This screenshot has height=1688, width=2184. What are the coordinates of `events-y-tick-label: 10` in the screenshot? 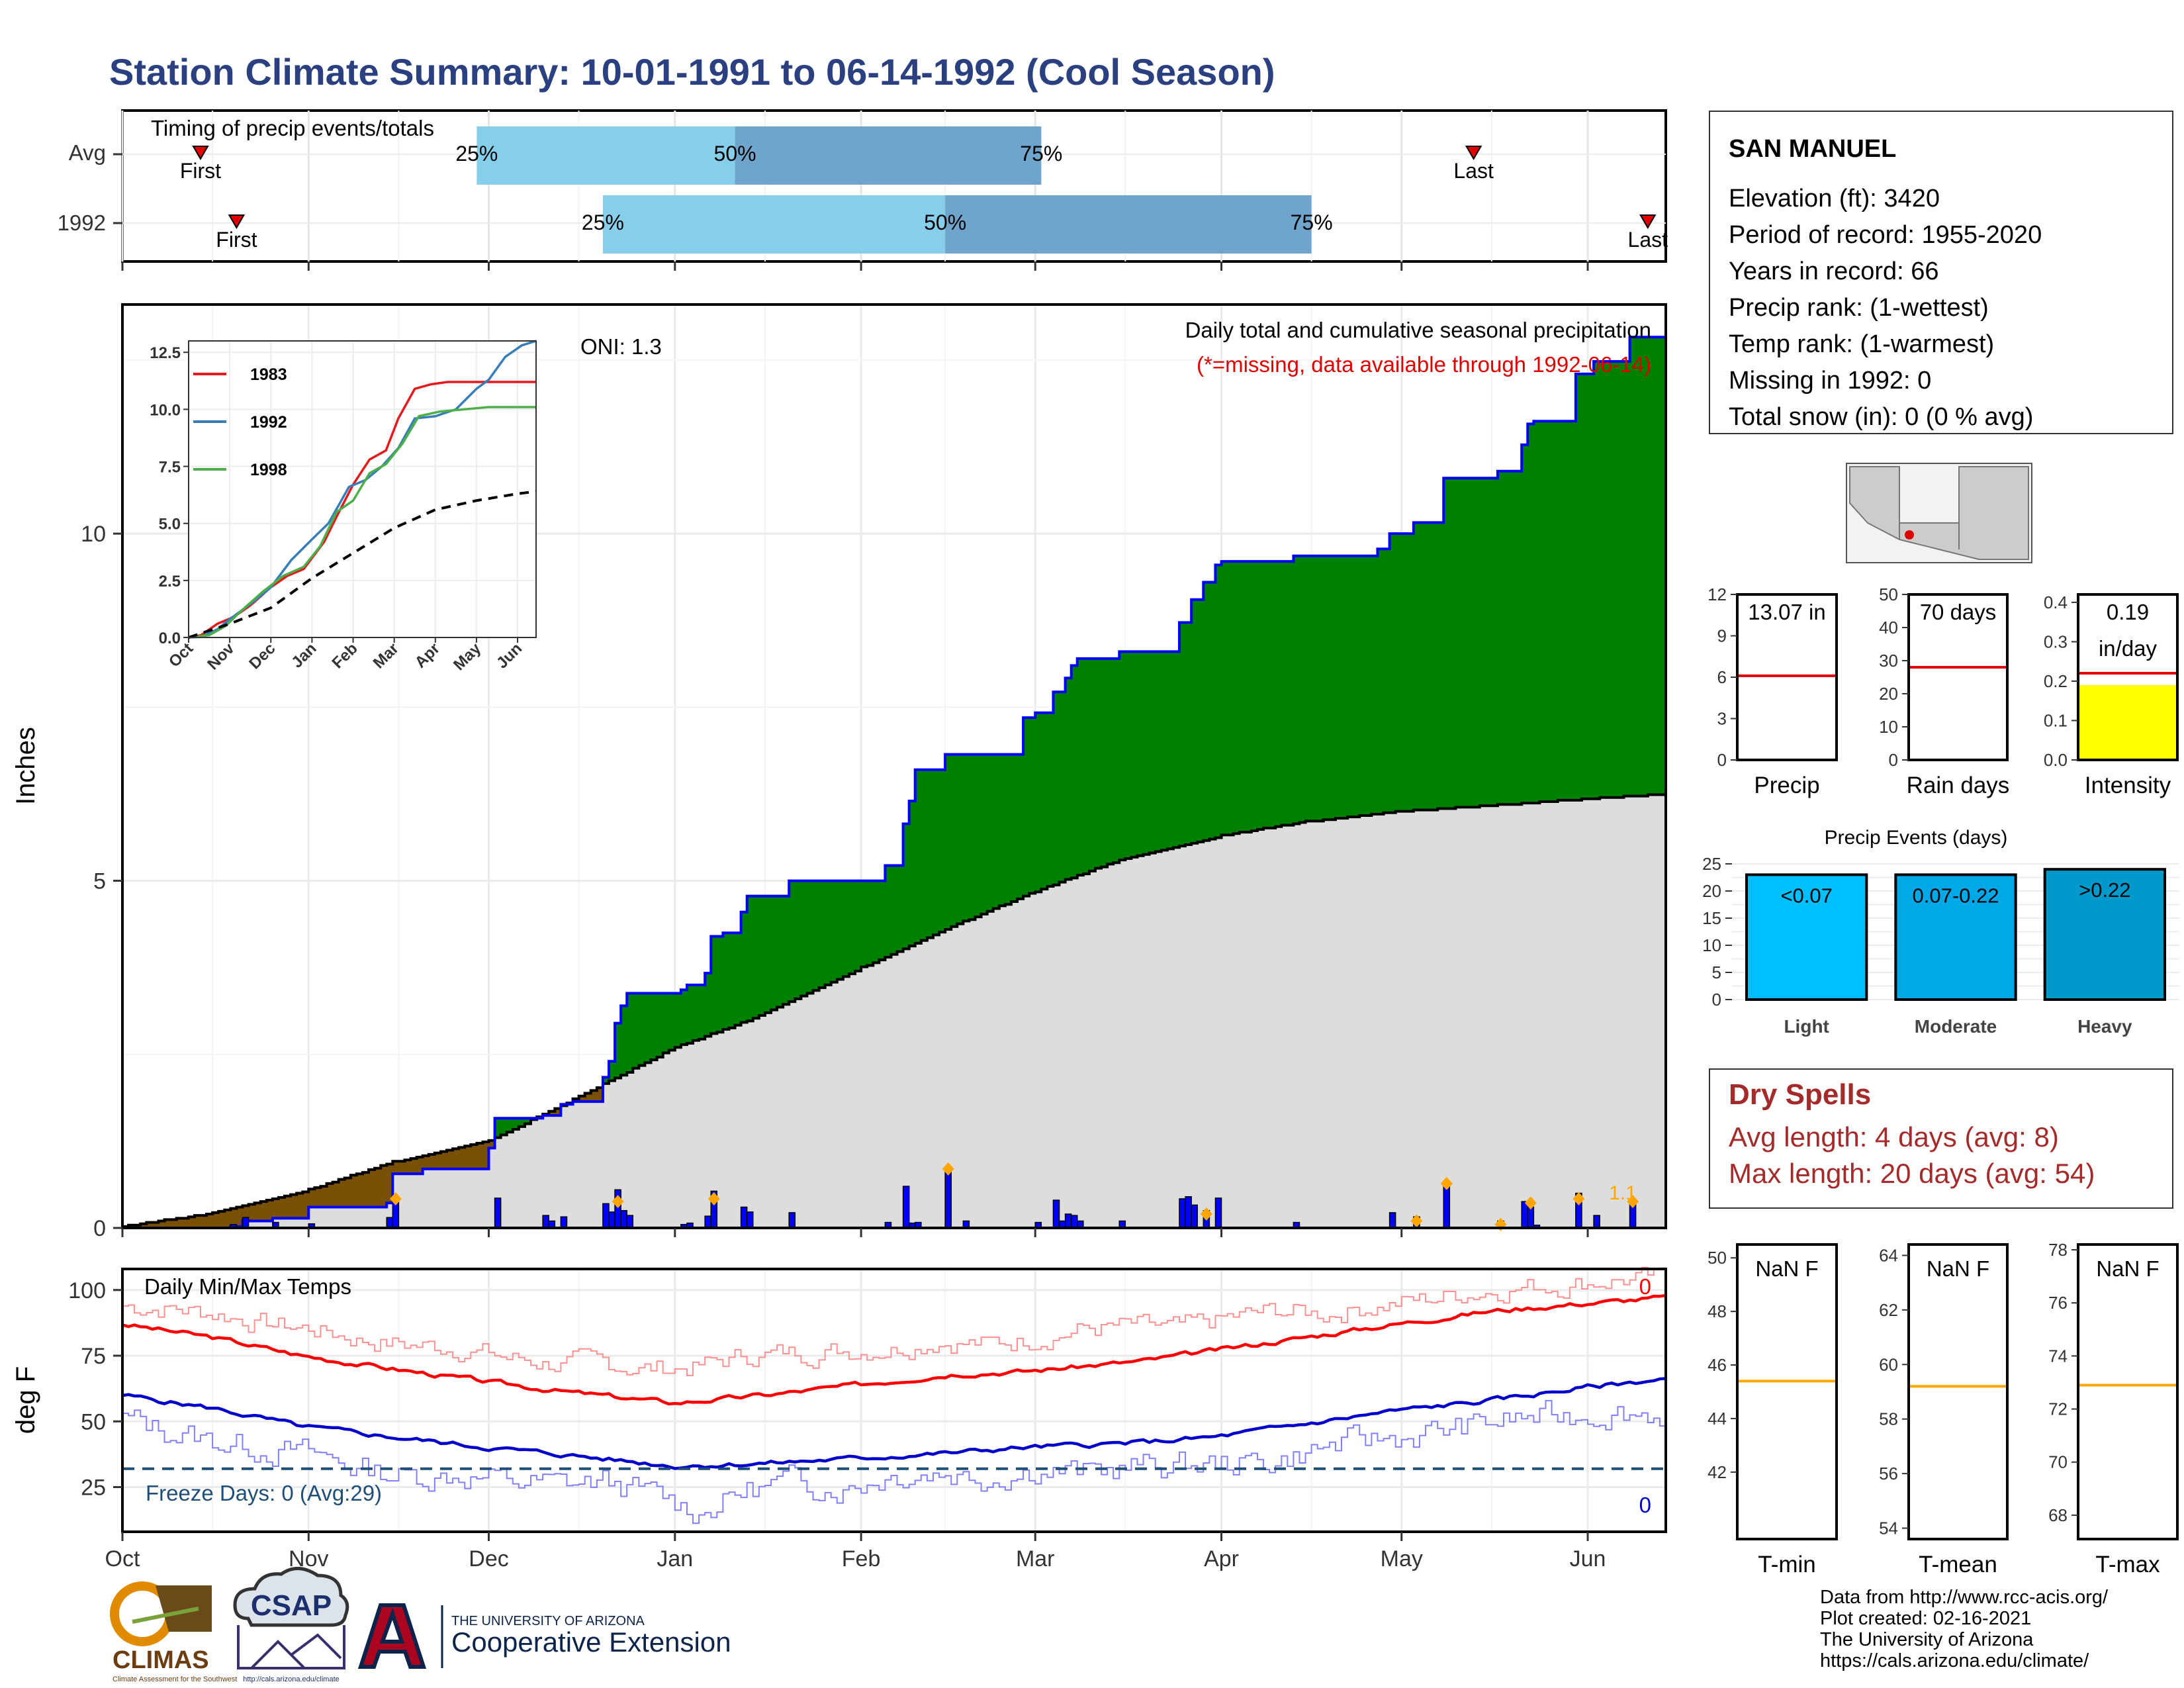 It's located at (1712, 945).